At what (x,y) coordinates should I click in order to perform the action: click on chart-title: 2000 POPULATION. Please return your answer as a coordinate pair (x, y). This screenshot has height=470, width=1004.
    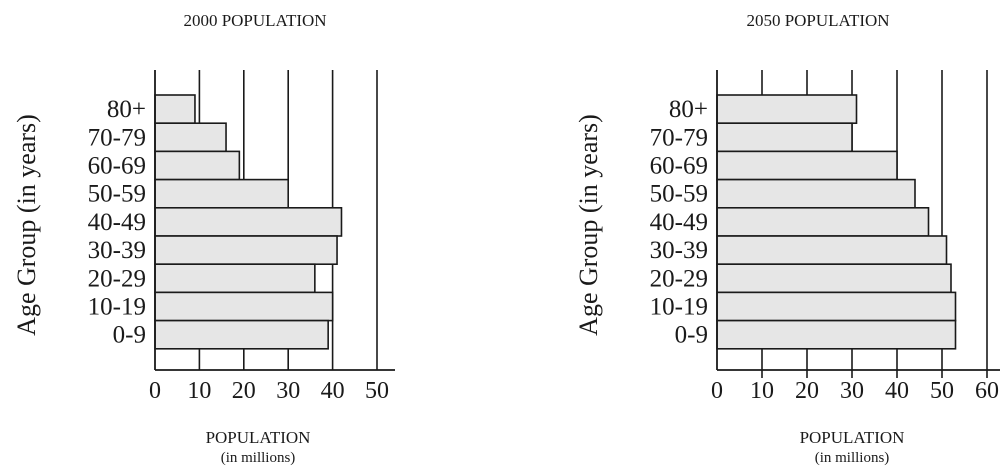
    Looking at the image, I should click on (254, 20).